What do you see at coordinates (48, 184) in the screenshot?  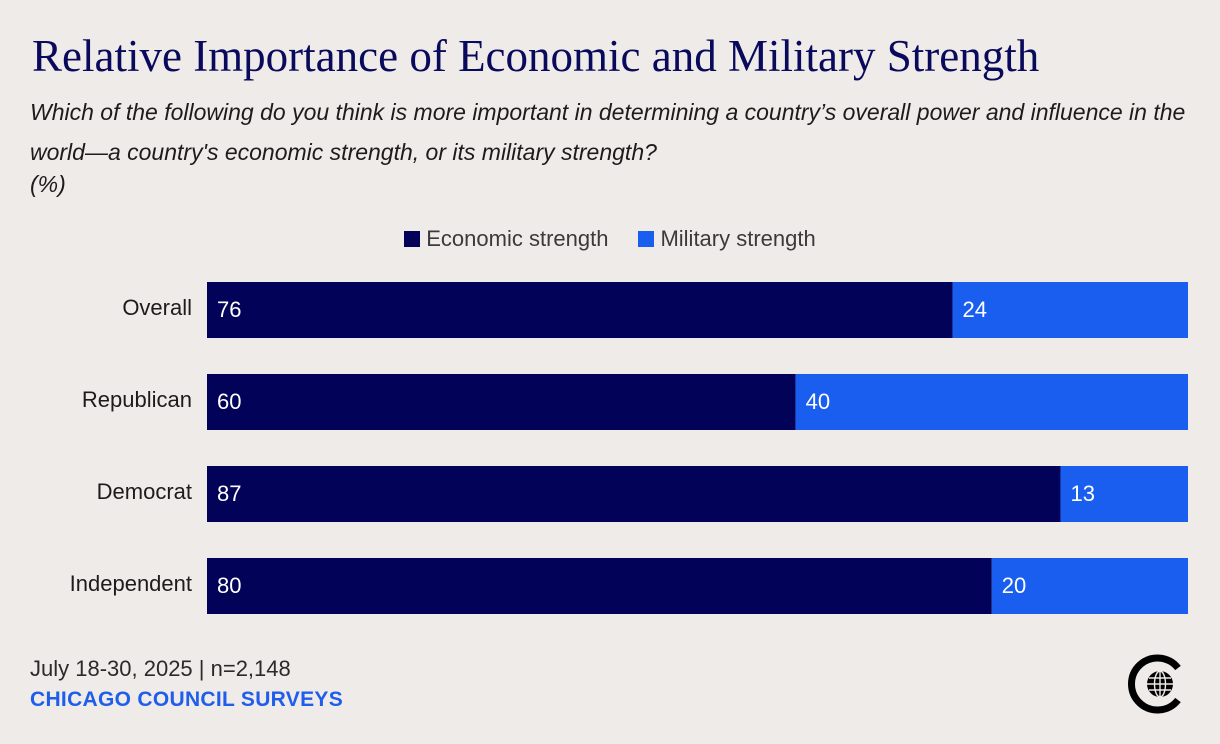 I see `unit-label: (%)` at bounding box center [48, 184].